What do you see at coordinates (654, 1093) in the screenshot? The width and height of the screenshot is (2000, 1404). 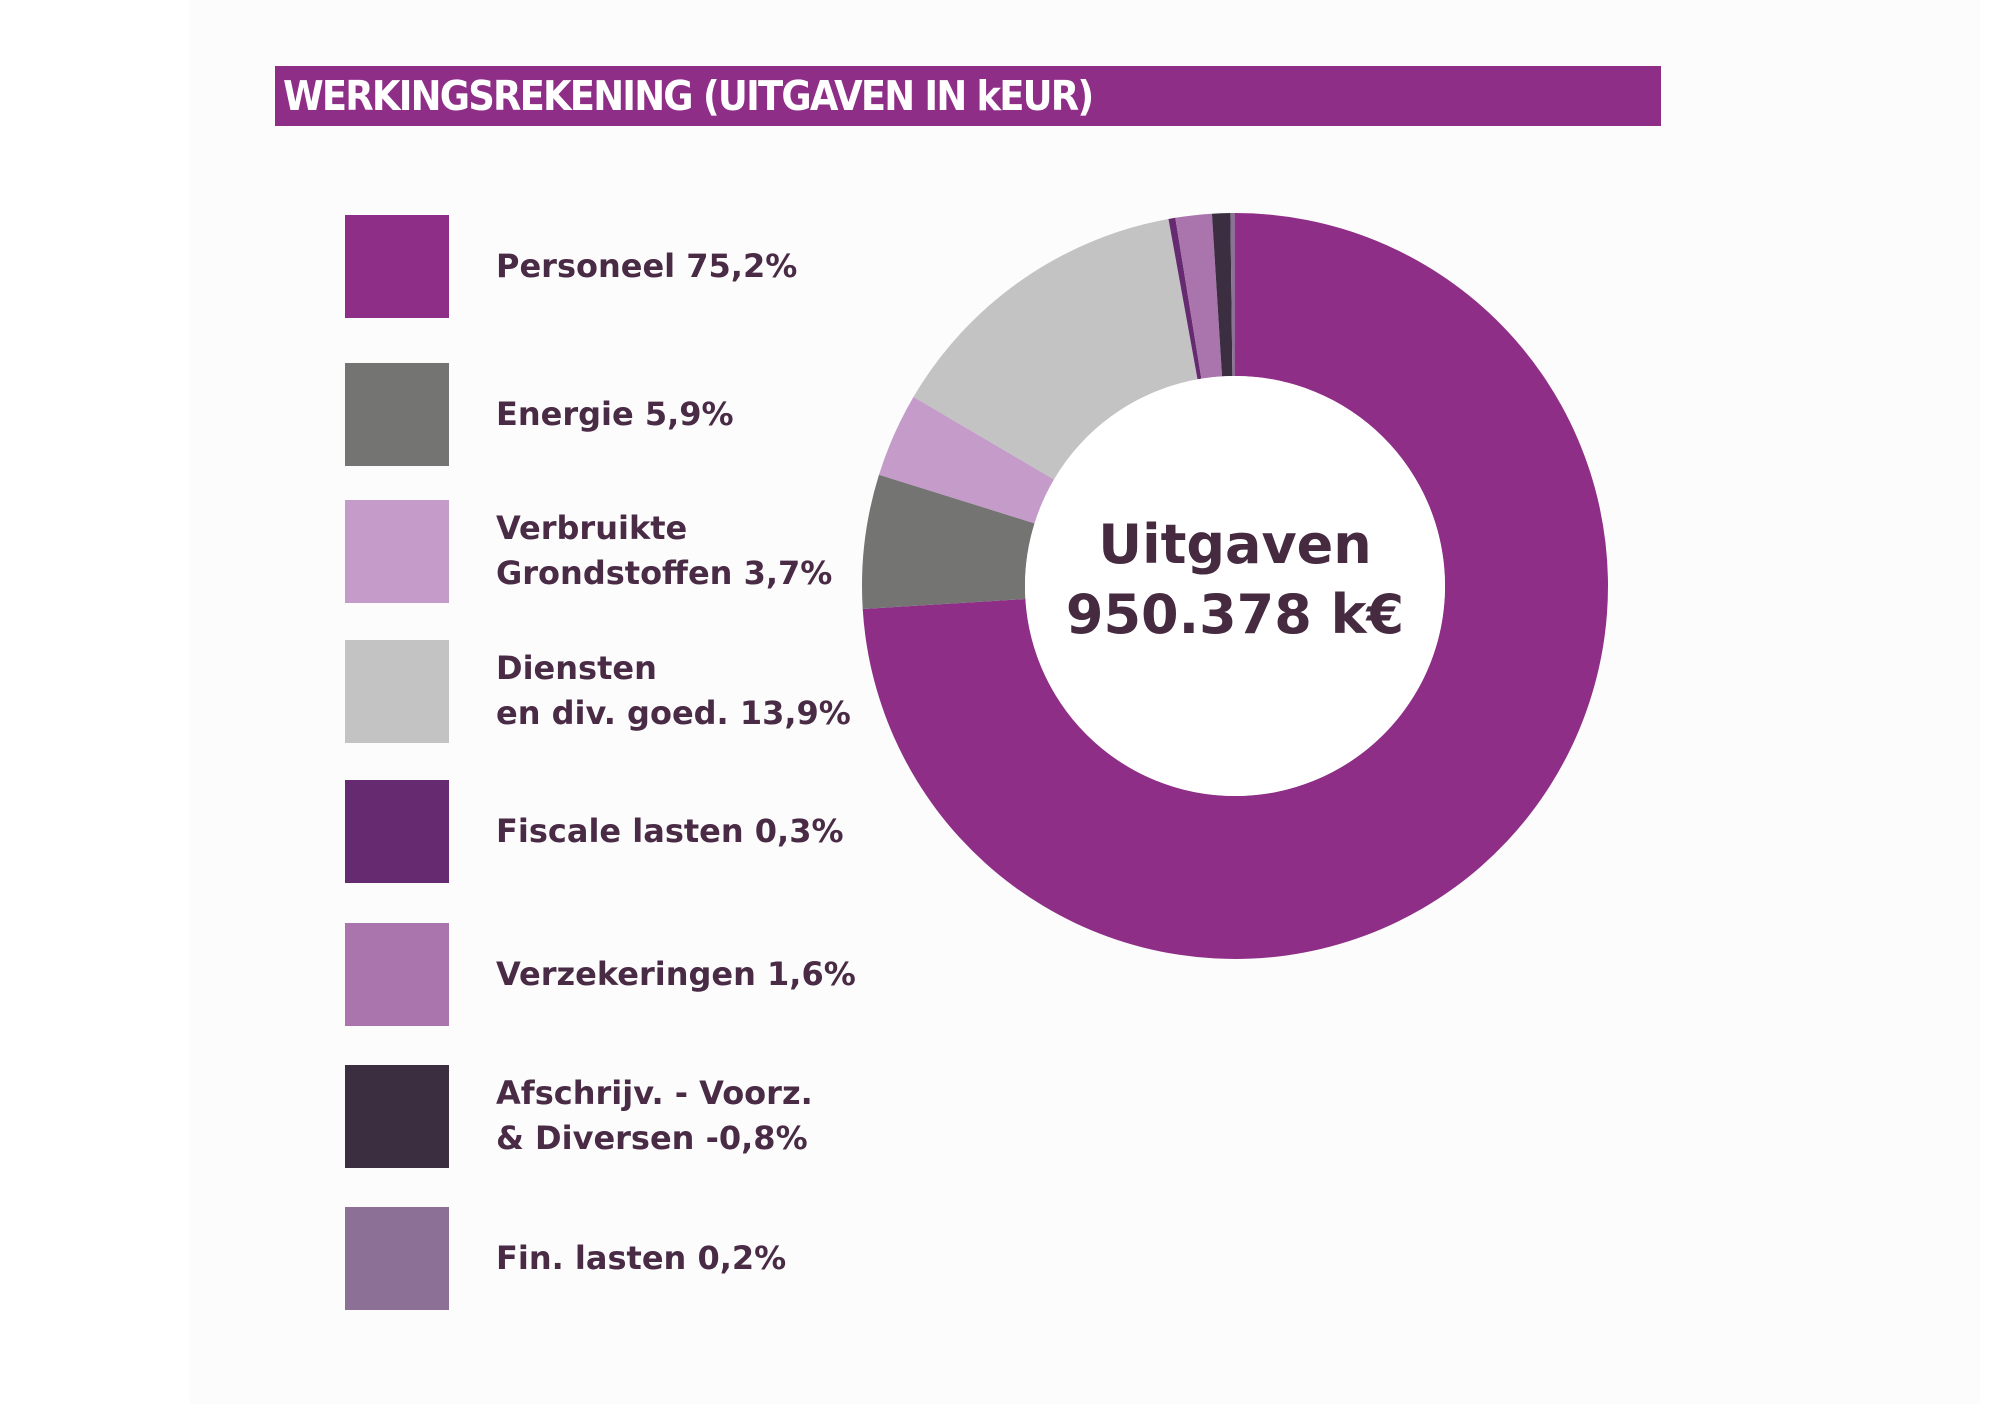 I see `legend-label-line: Afschrijv. - Voorz.` at bounding box center [654, 1093].